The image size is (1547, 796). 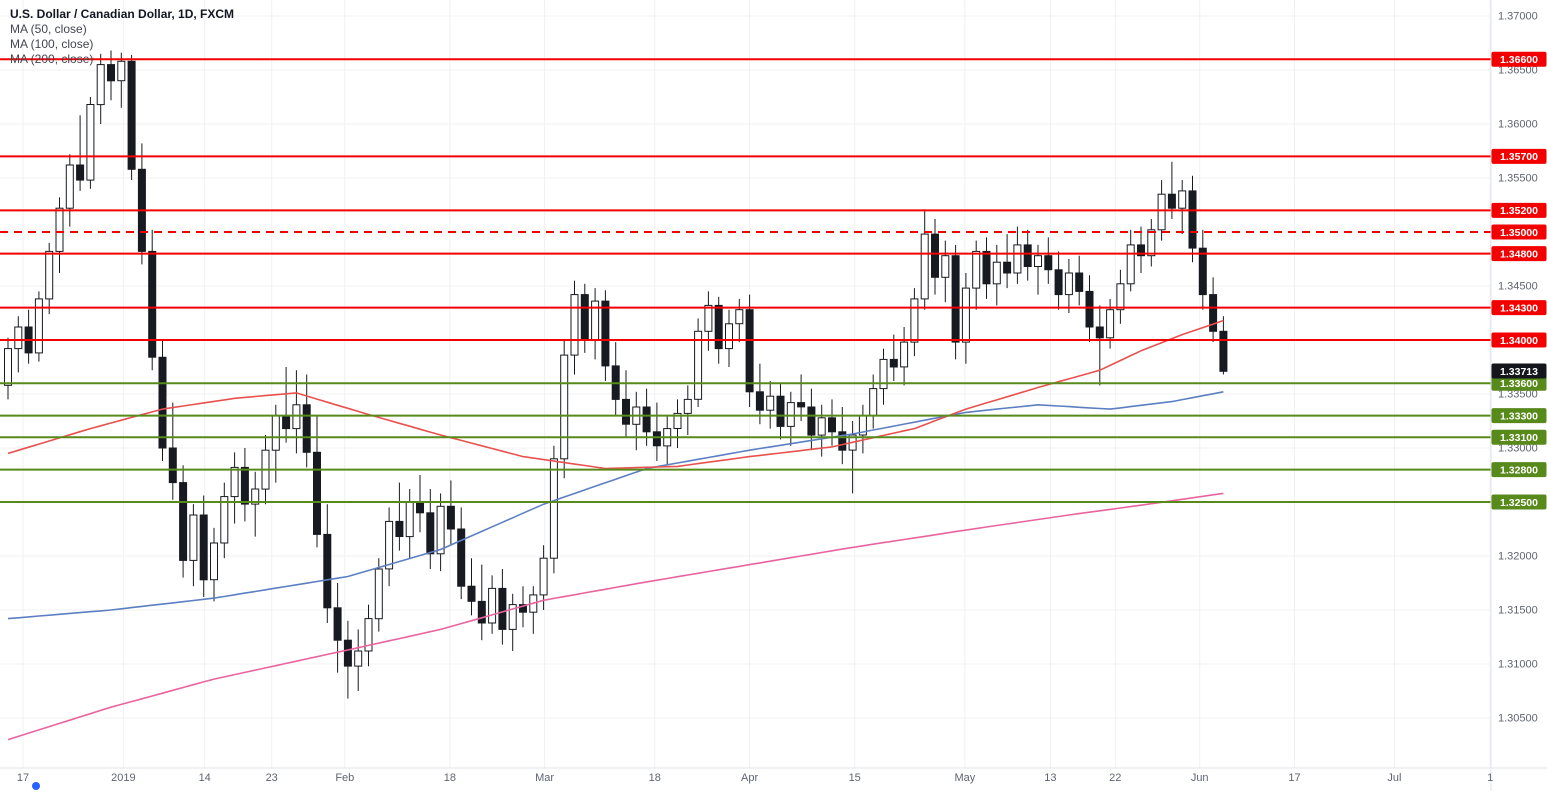 I want to click on price-tick-label: 1.33500, so click(x=1518, y=395).